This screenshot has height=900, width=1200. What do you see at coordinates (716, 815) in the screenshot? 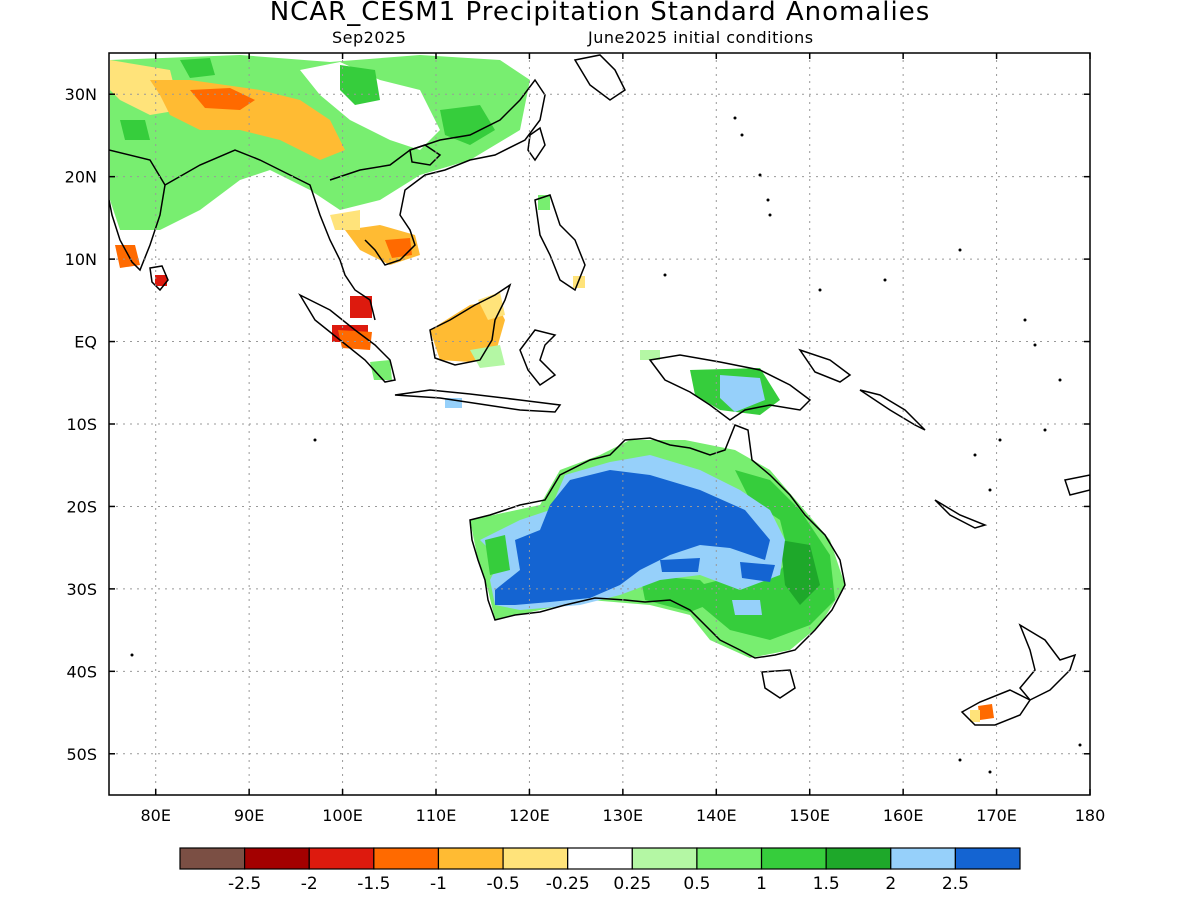
I see `lon-tick-label: 140E` at bounding box center [716, 815].